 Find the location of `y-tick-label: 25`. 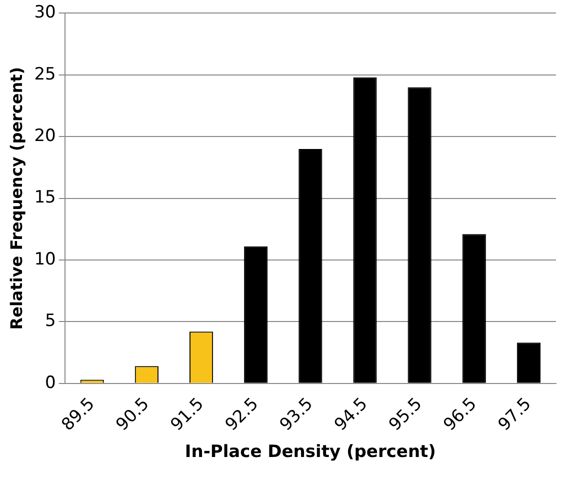

y-tick-label: 25 is located at coordinates (45, 74).